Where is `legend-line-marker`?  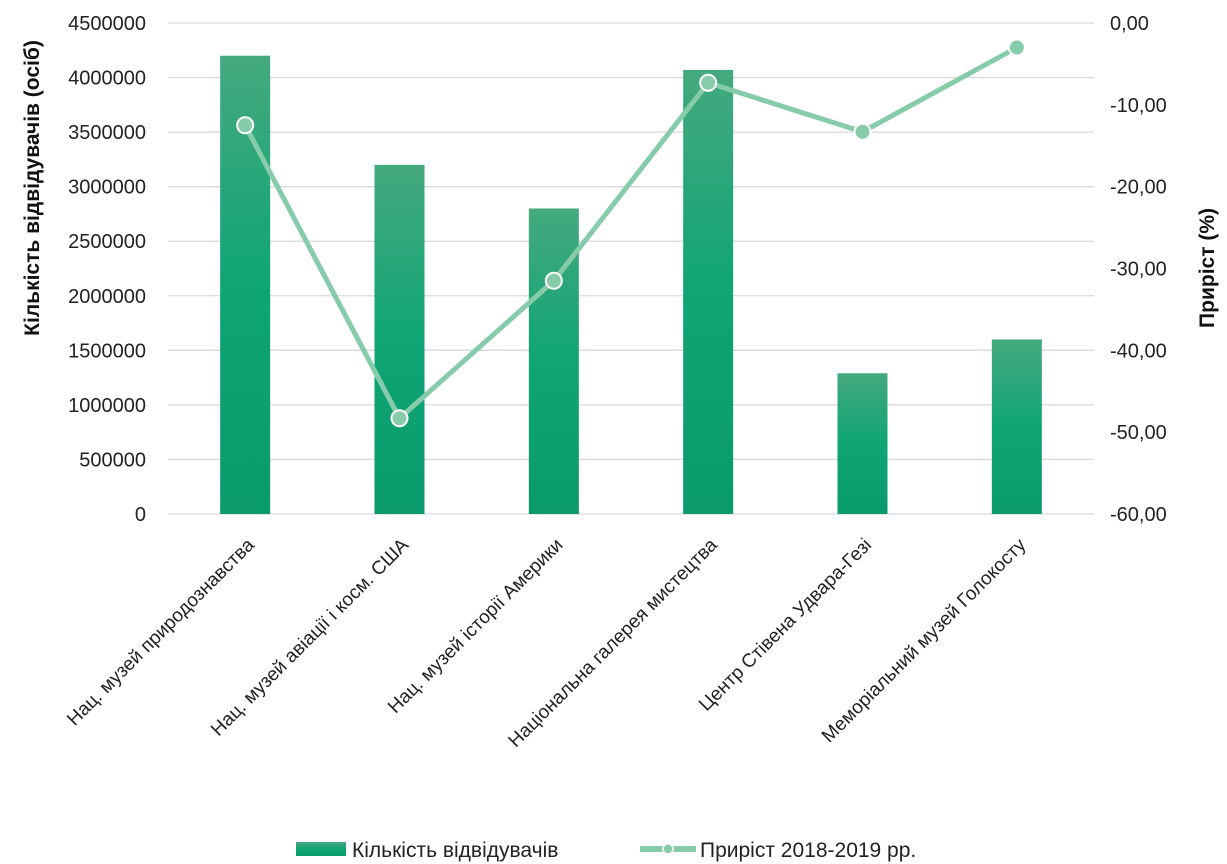 legend-line-marker is located at coordinates (668, 849).